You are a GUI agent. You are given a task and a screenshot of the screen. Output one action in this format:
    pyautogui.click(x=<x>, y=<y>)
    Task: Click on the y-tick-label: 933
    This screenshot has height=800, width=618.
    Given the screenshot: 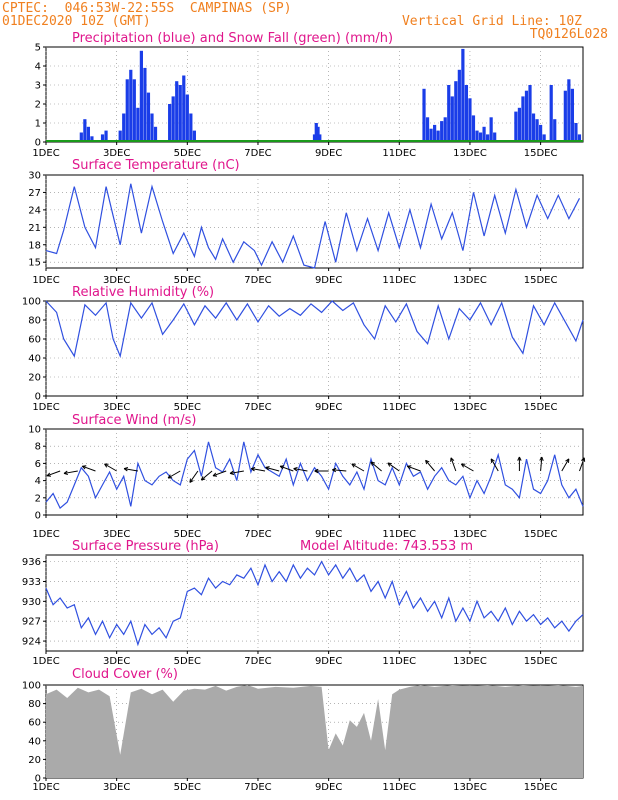 What is the action you would take?
    pyautogui.click(x=31, y=582)
    